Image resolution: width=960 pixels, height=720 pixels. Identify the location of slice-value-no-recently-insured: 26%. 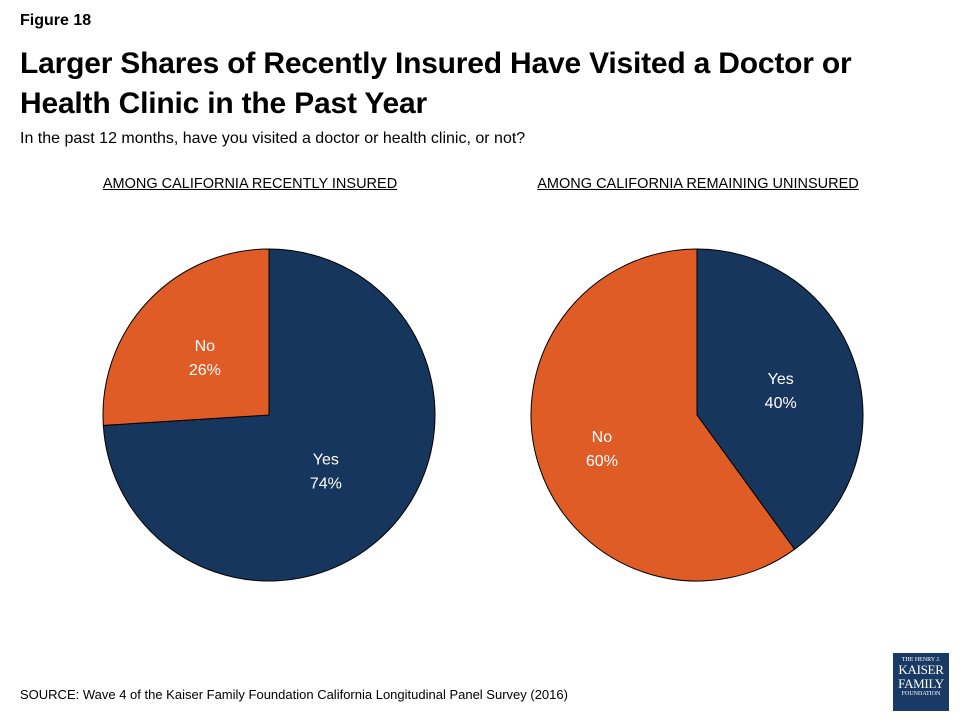
(205, 370).